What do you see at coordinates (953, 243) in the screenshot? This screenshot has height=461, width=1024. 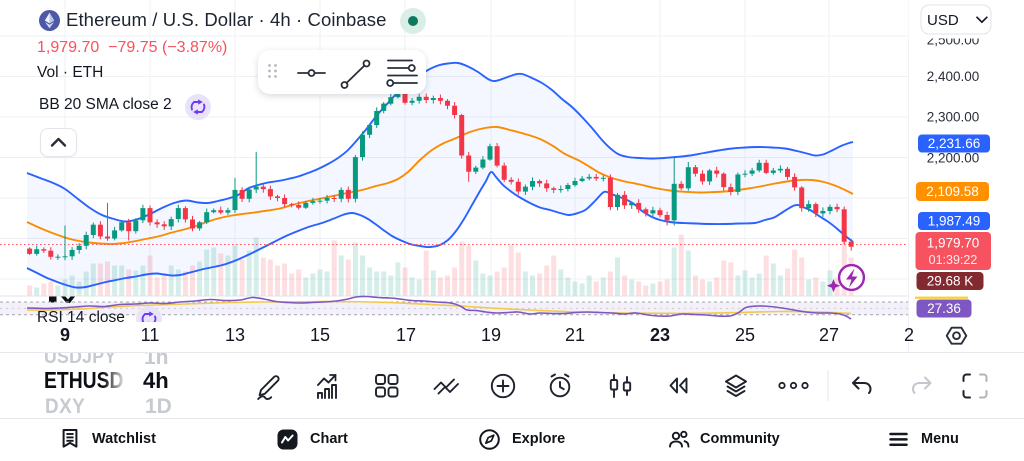 I see `svg-text: 1,979.70` at bounding box center [953, 243].